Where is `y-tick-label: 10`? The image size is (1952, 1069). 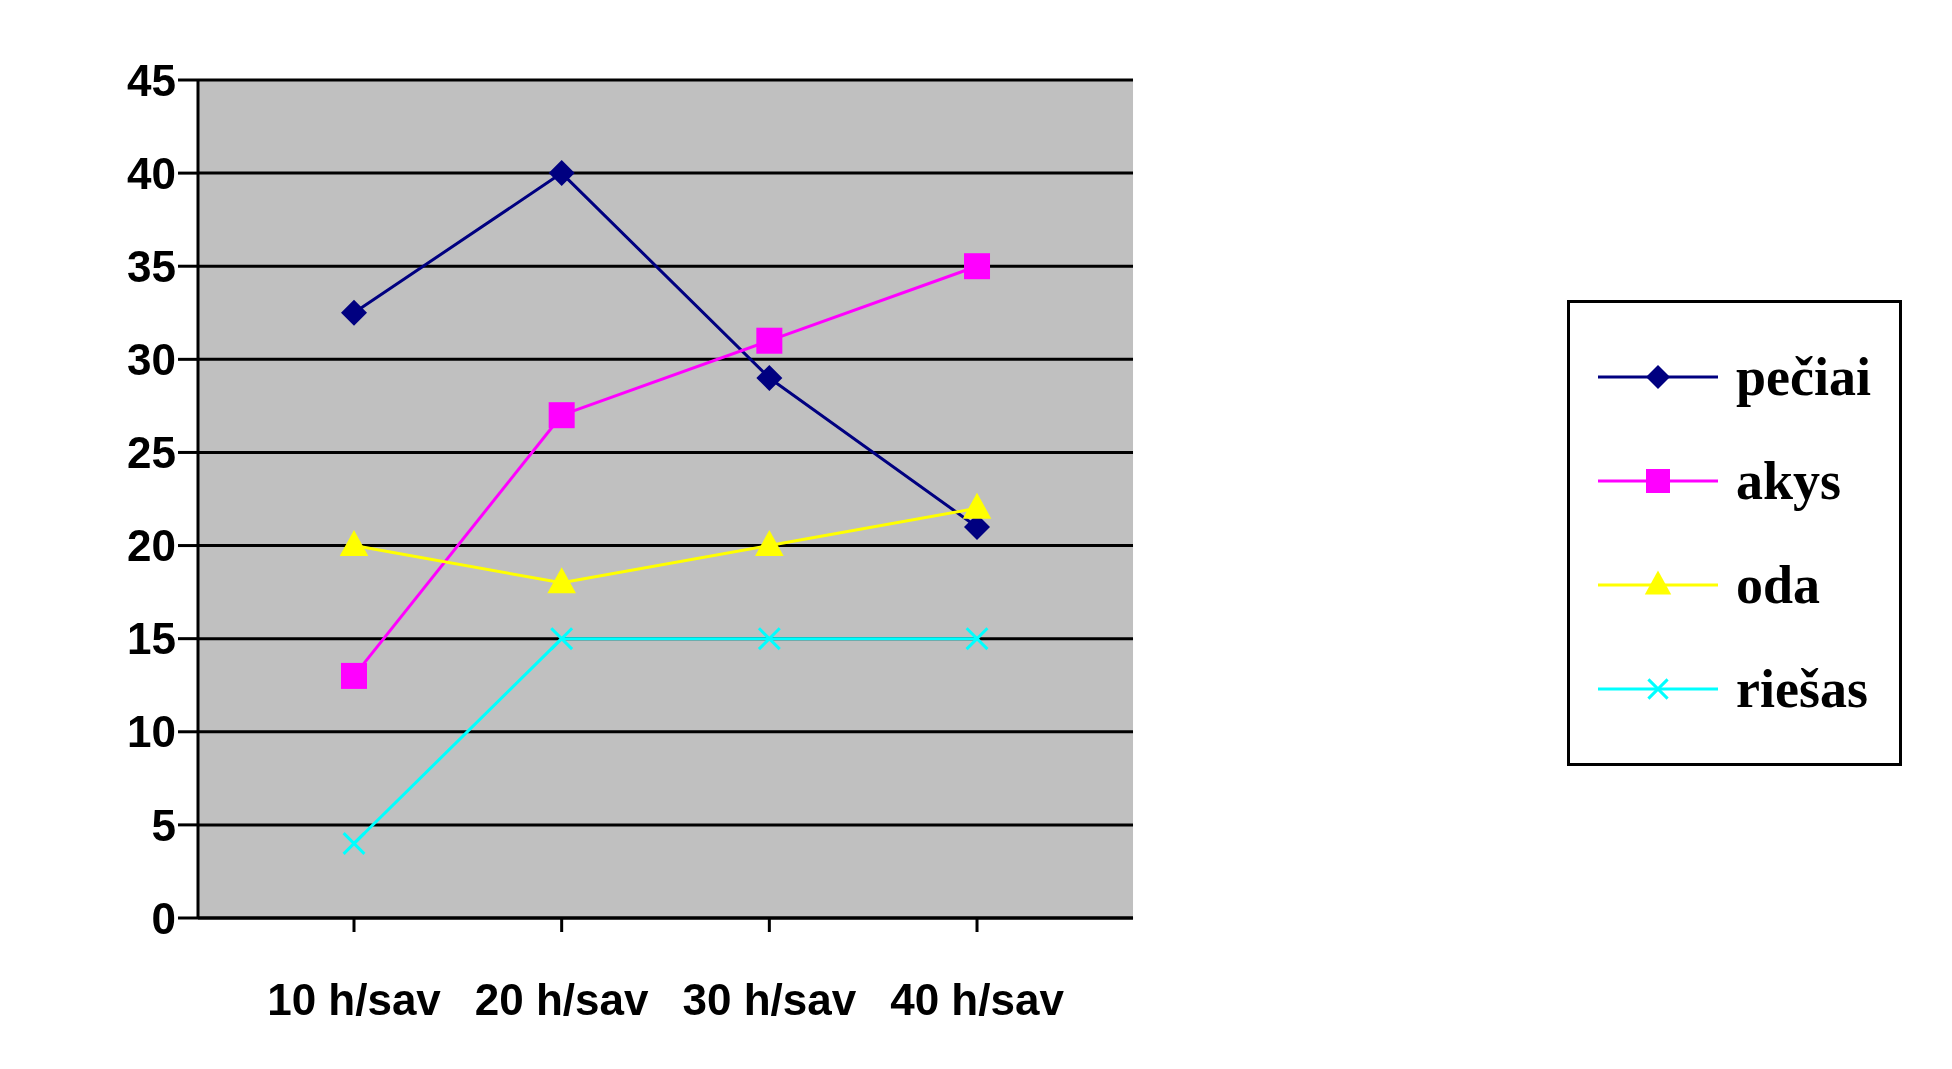 y-tick-label: 10 is located at coordinates (151, 732).